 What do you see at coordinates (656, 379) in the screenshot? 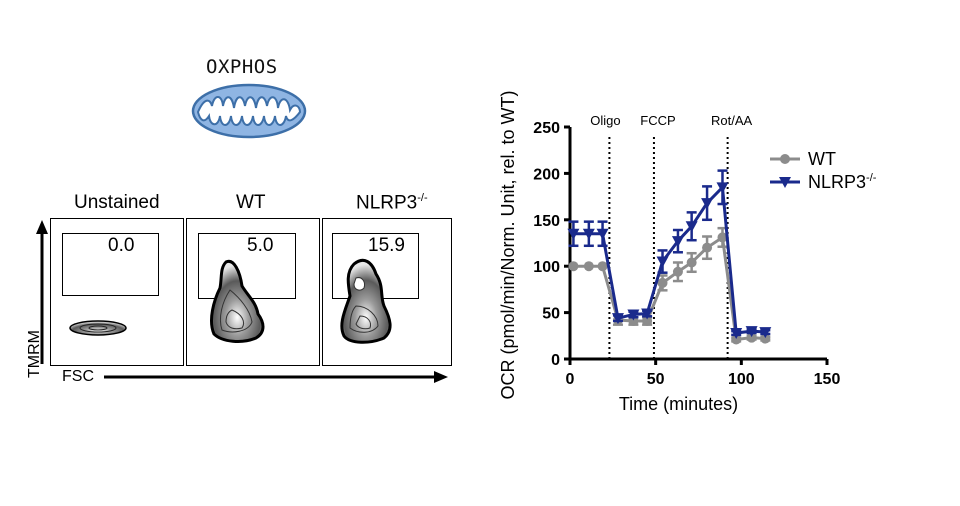
I see `x-tick-label: 50` at bounding box center [656, 379].